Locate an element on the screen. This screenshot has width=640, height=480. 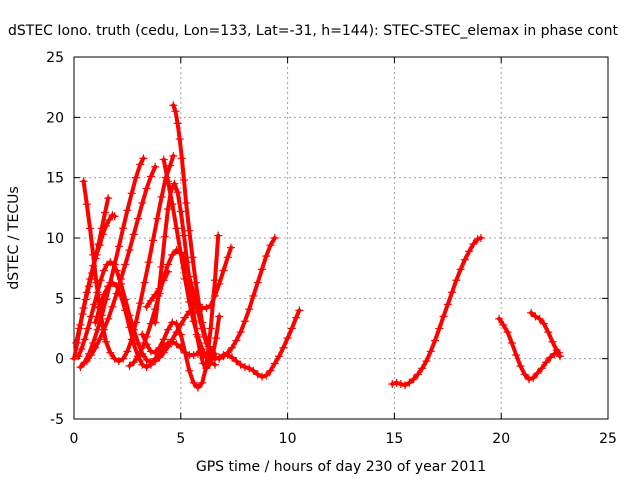
x-tick-label: 0 is located at coordinates (74, 439).